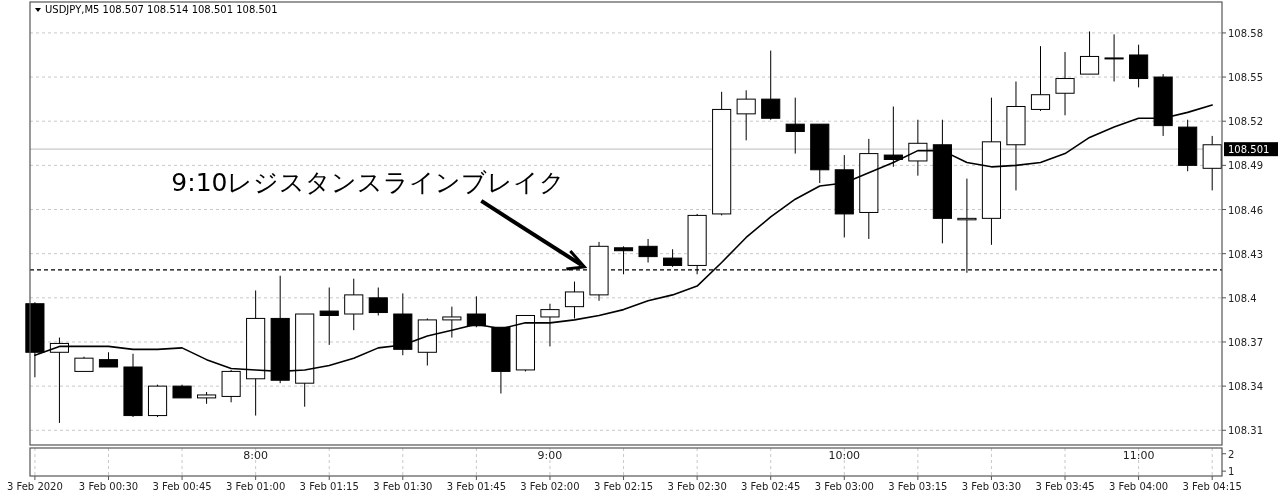  What do you see at coordinates (1245, 210) in the screenshot?
I see `y-tick-label: 108.46` at bounding box center [1245, 210].